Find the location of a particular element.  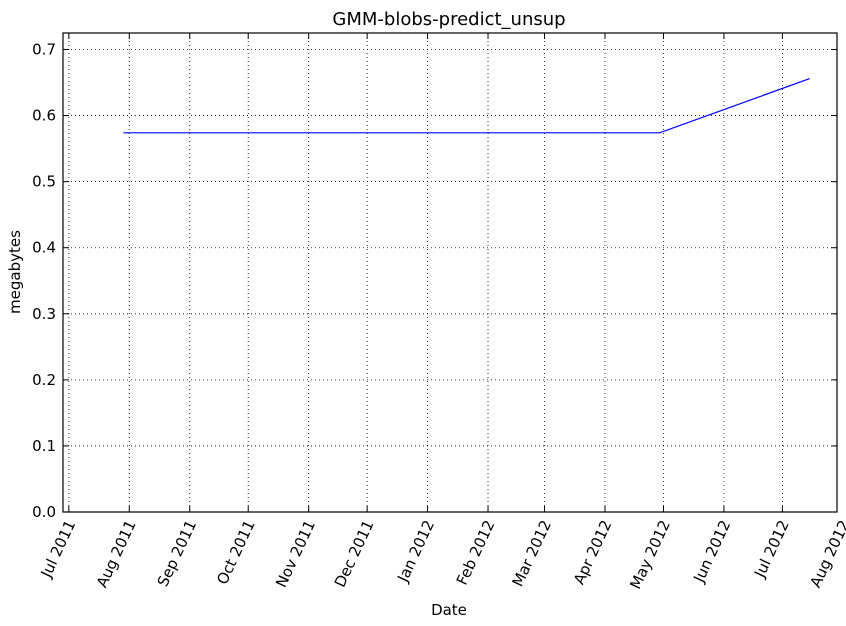

y-tick-label: 0.1 is located at coordinates (44, 446).